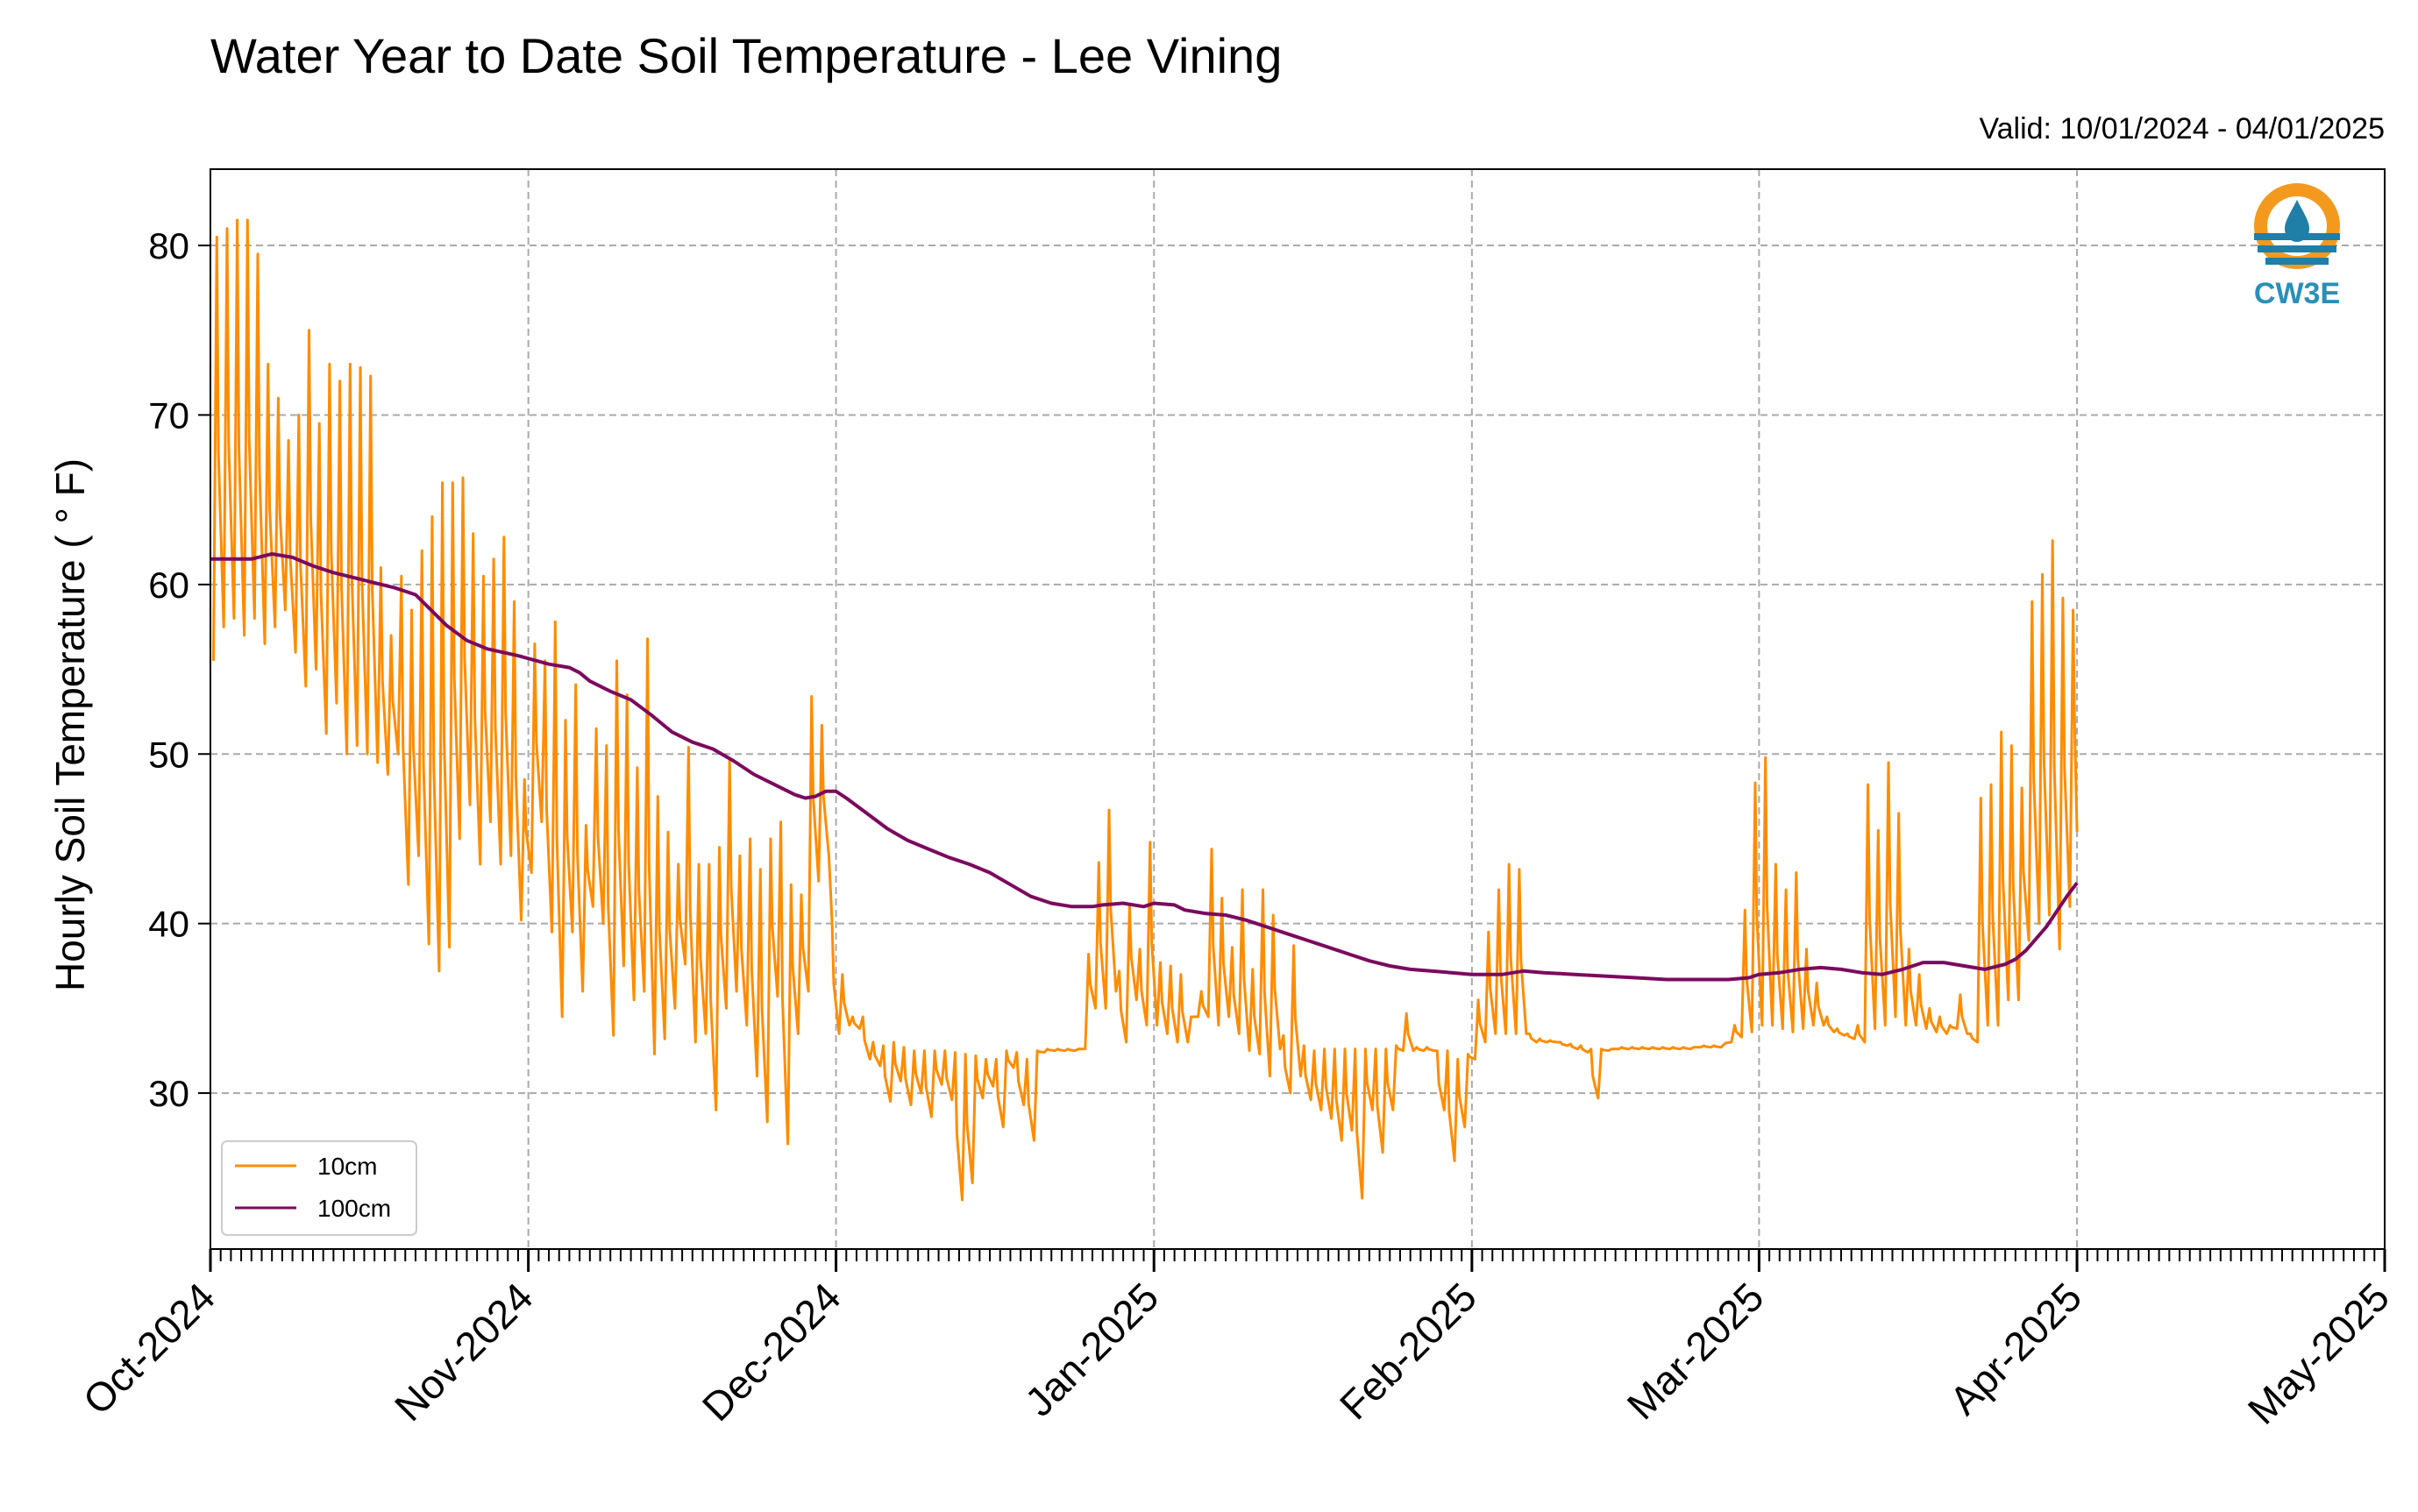 Image resolution: width=2418 pixels, height=1512 pixels. Describe the element at coordinates (2016, 1348) in the screenshot. I see `x-tick-label-apr-2025: Apr-2025` at that location.